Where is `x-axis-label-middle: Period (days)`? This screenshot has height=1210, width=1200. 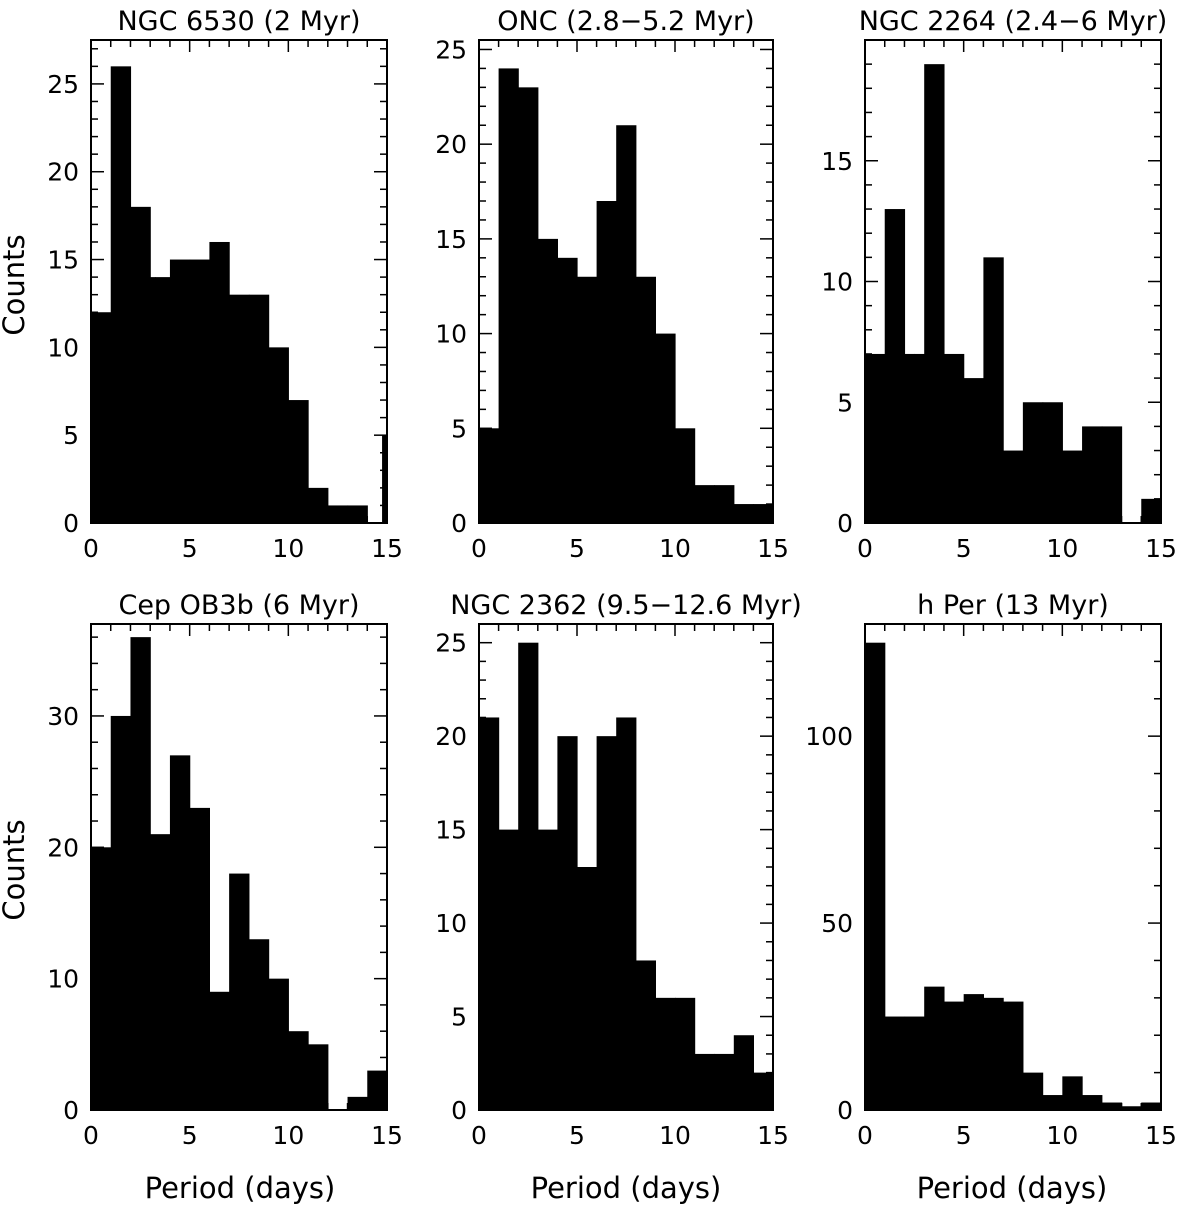 x-axis-label-middle: Period (days) is located at coordinates (626, 1188).